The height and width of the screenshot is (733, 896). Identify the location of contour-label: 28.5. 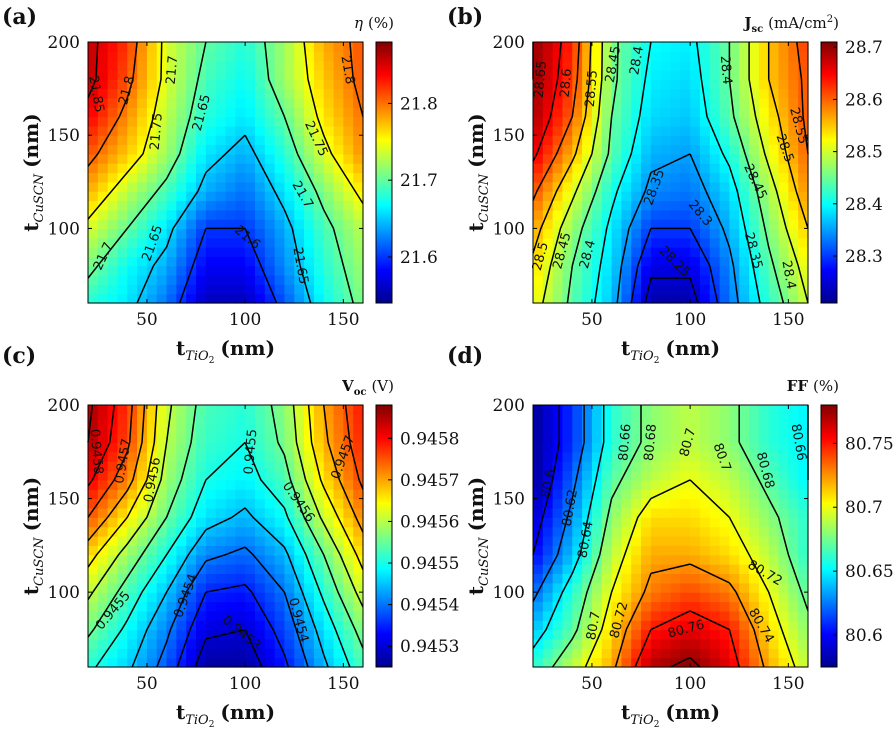
(541, 257).